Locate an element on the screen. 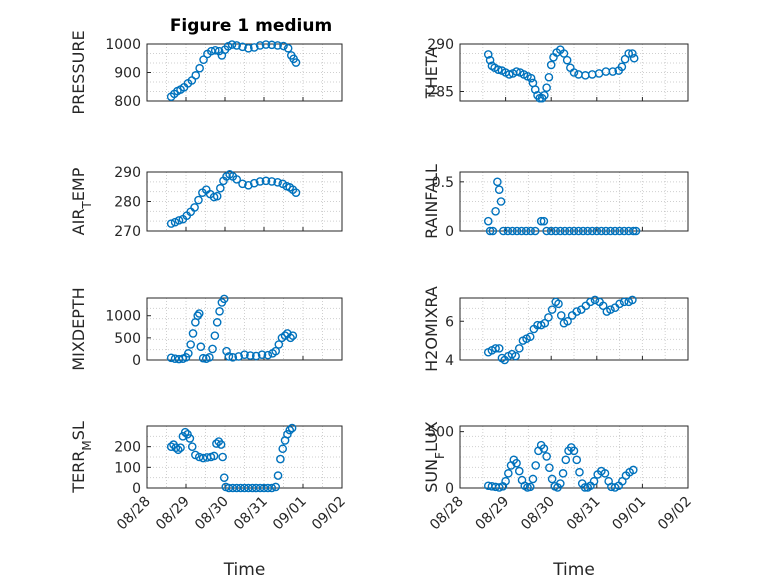 This screenshot has height=583, width=778. y-axis-label: H2OMIXRA is located at coordinates (431, 329).